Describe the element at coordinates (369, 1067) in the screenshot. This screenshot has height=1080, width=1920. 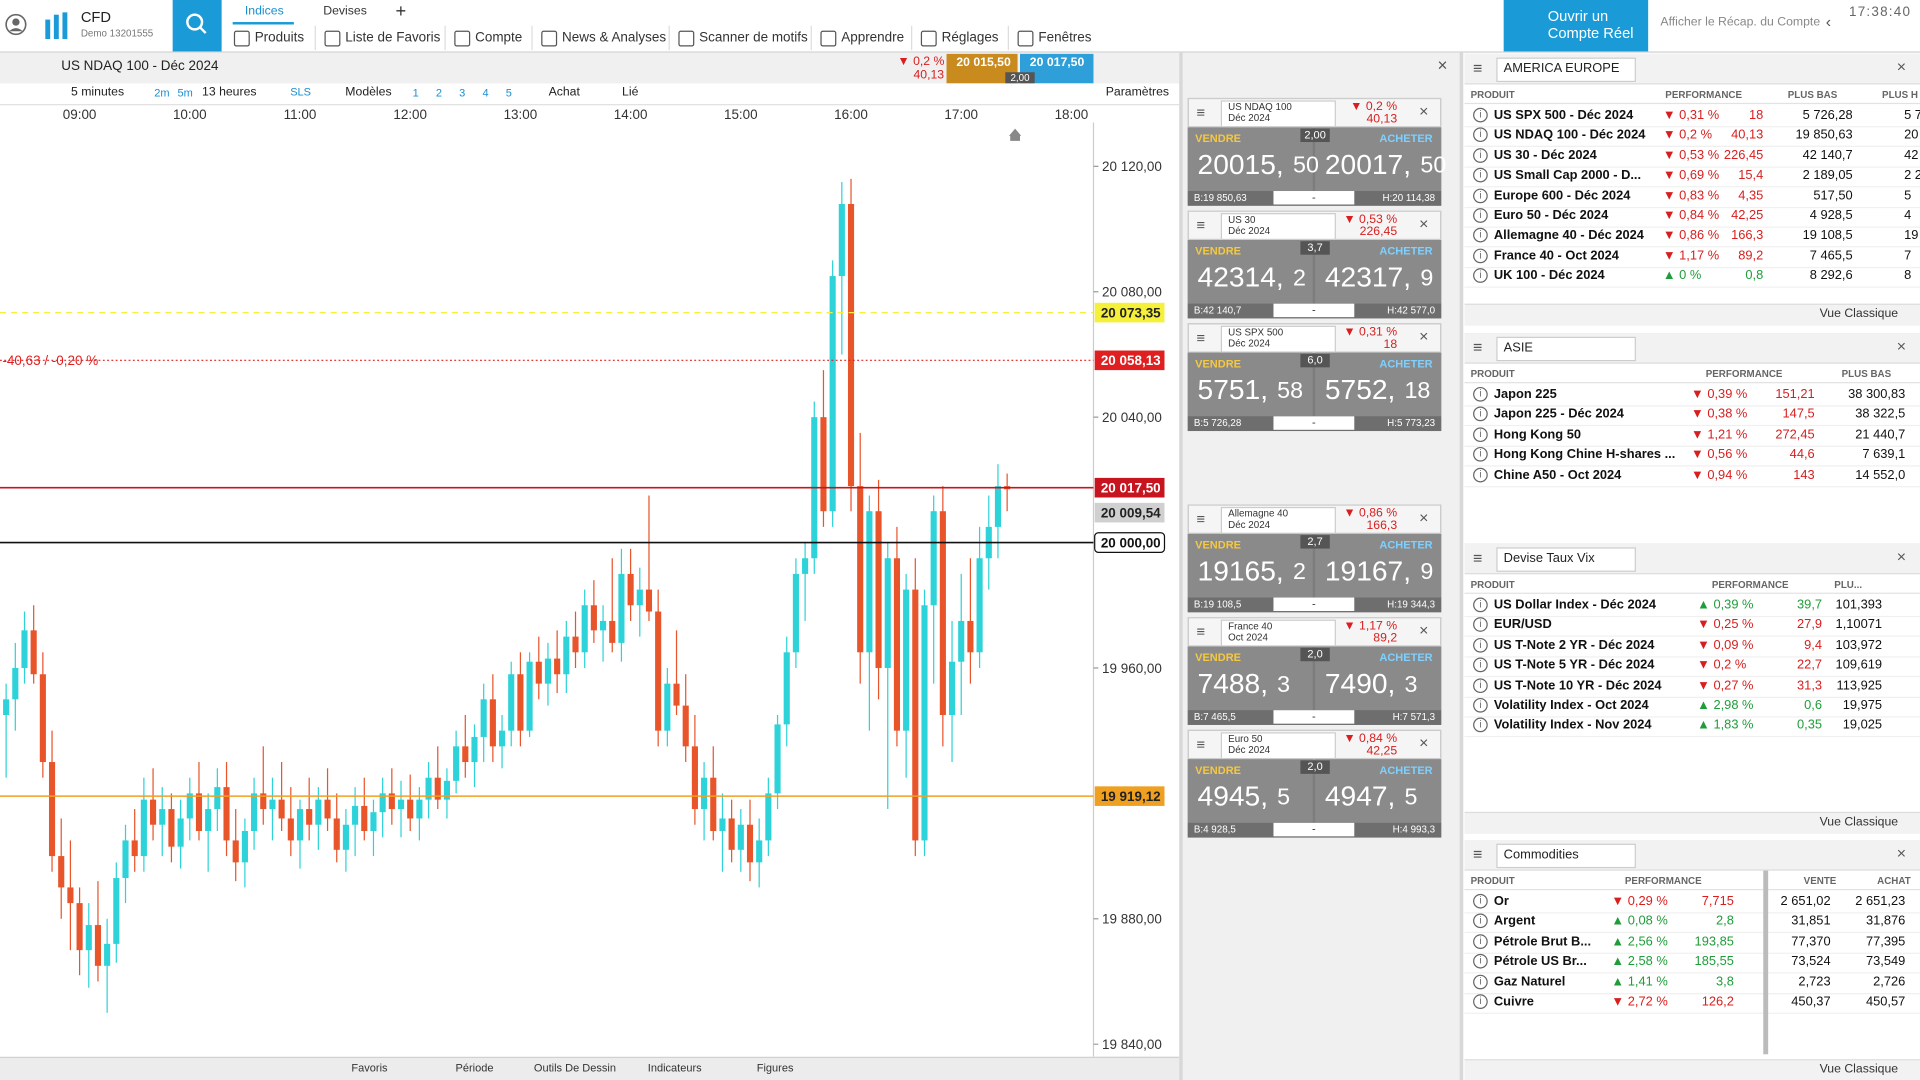
I see `footer-button: Favoris` at that location.